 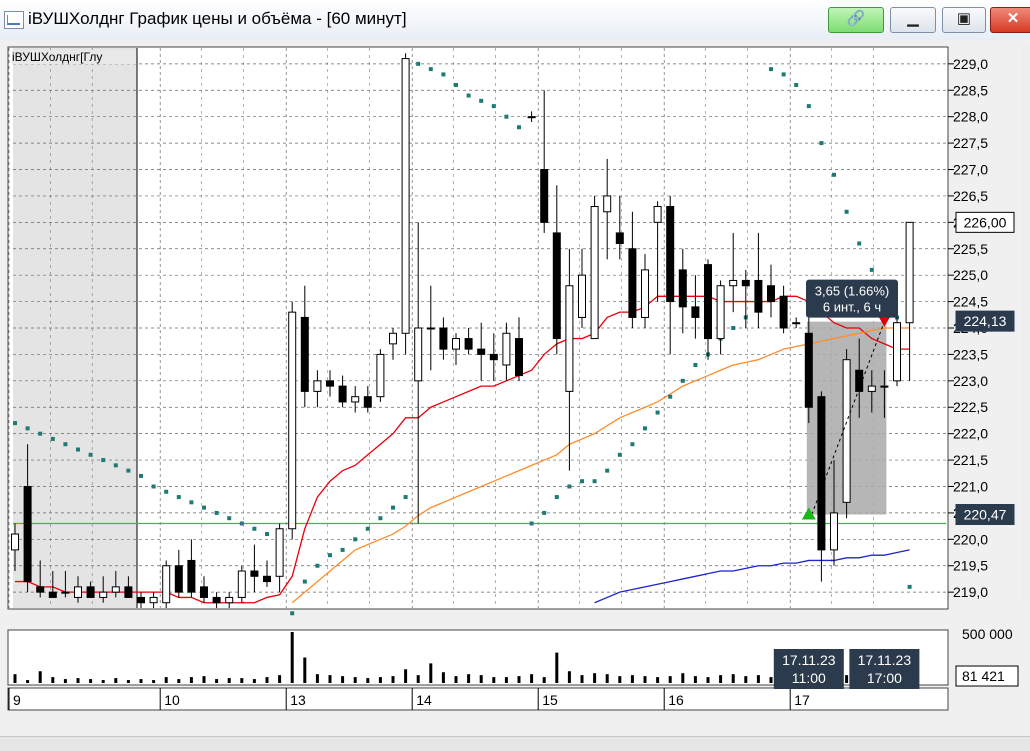 I want to click on price-tick-label: 225,5, so click(x=970, y=249).